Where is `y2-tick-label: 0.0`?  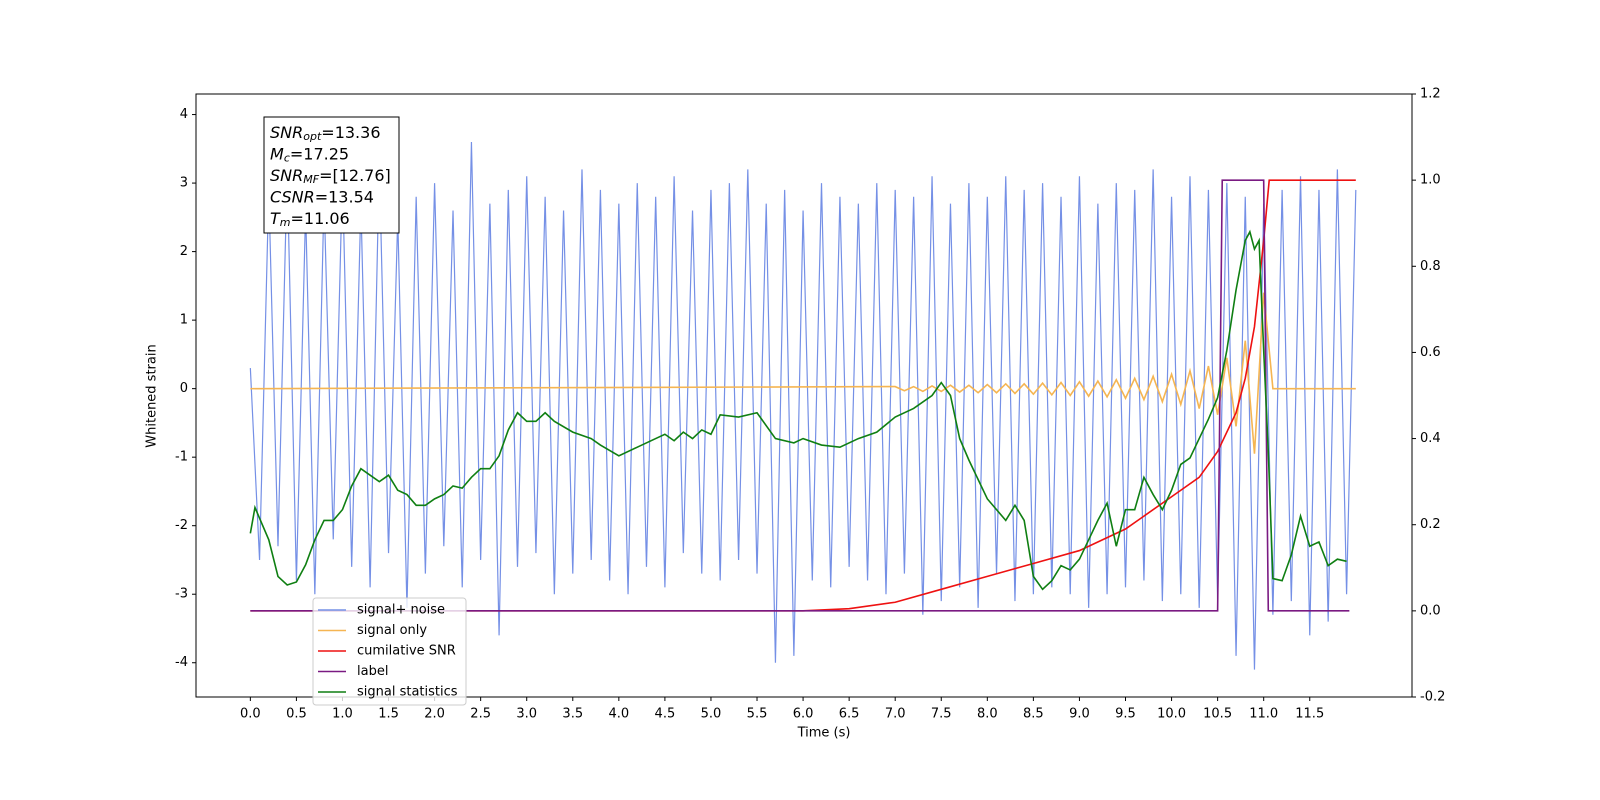
y2-tick-label: 0.0 is located at coordinates (1430, 610).